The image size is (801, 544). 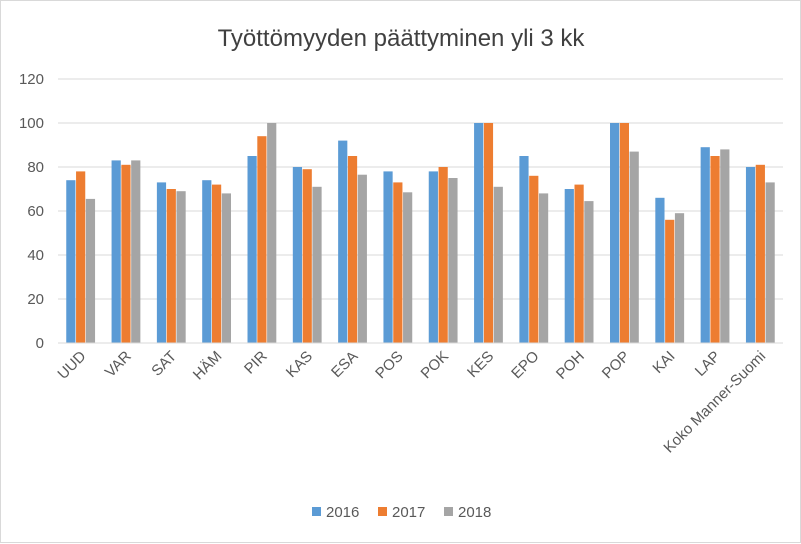 What do you see at coordinates (40, 343) in the screenshot?
I see `y-tick-label: 0` at bounding box center [40, 343].